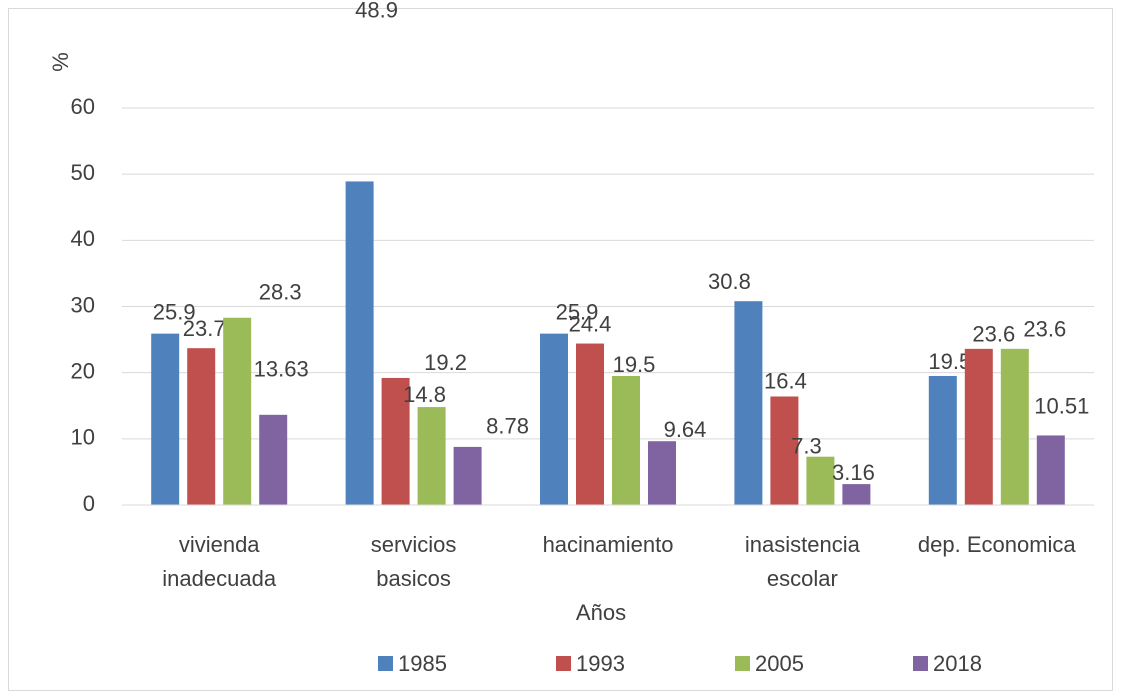 Image resolution: width=1122 pixels, height=698 pixels. Describe the element at coordinates (779, 663) in the screenshot. I see `legend-label: 2005` at that location.